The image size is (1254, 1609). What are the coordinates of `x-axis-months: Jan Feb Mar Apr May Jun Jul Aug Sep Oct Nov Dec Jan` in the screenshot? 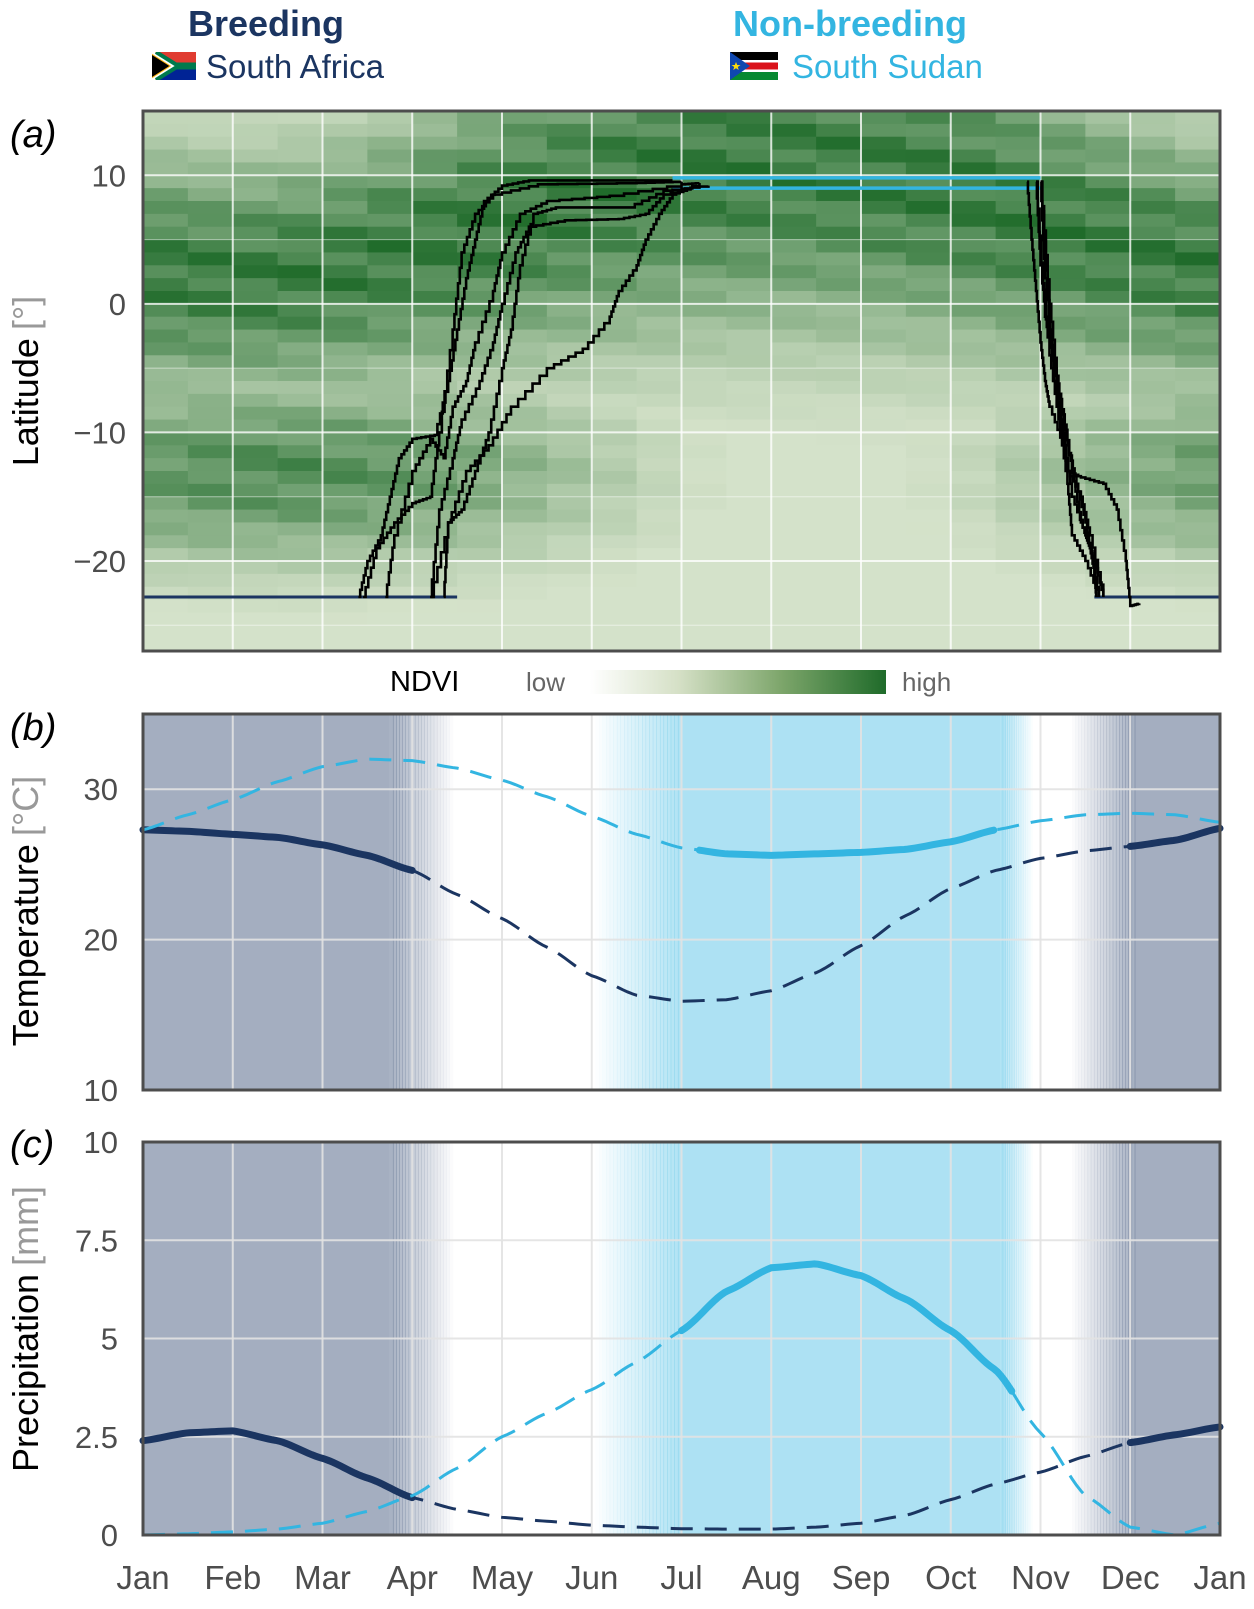 It's located at (681, 1577).